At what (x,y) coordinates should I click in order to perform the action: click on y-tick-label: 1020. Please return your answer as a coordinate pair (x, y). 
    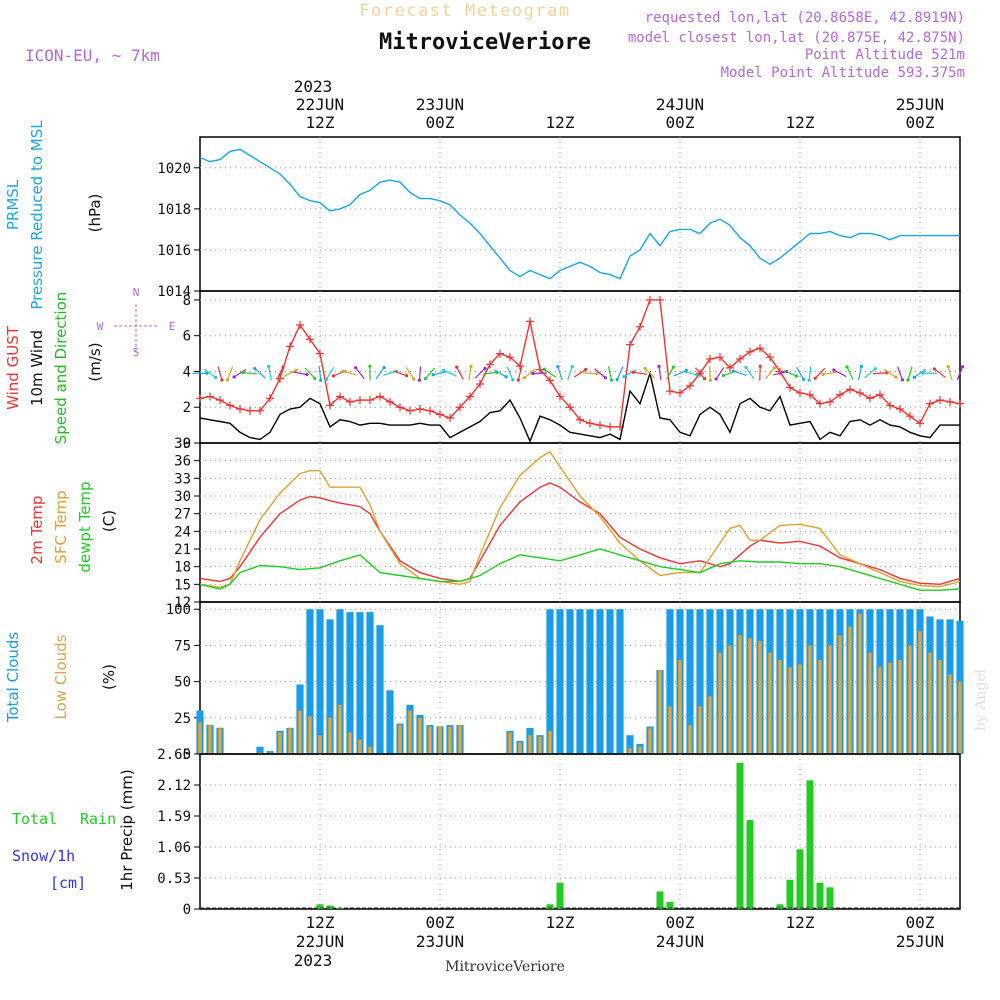
    Looking at the image, I should click on (174, 169).